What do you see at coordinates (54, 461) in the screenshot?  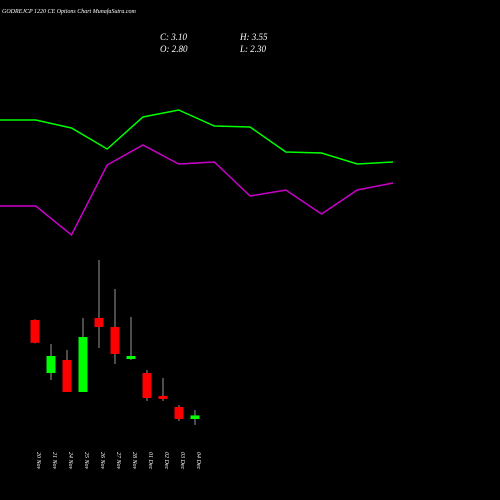 I see `x-tick-label: 21 Nov` at bounding box center [54, 461].